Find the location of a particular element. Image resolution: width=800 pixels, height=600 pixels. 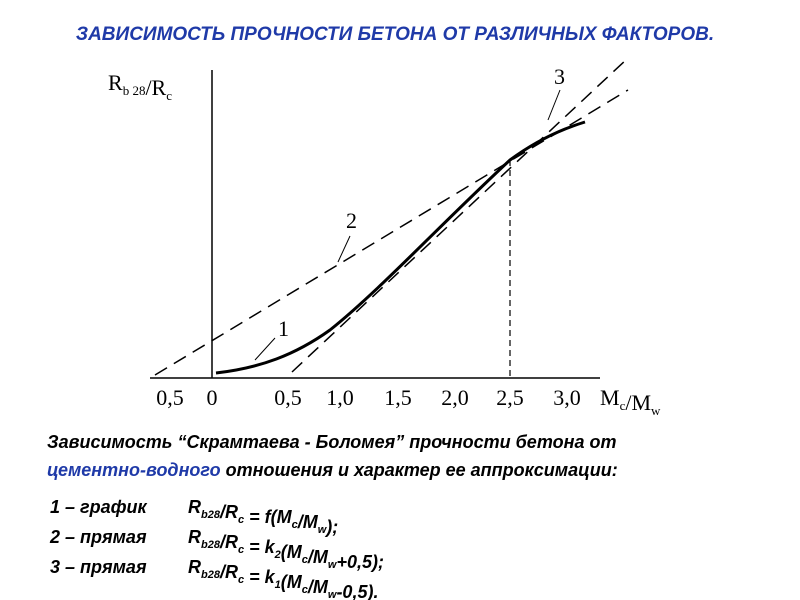

curve-label: 3 is located at coordinates (559, 76).